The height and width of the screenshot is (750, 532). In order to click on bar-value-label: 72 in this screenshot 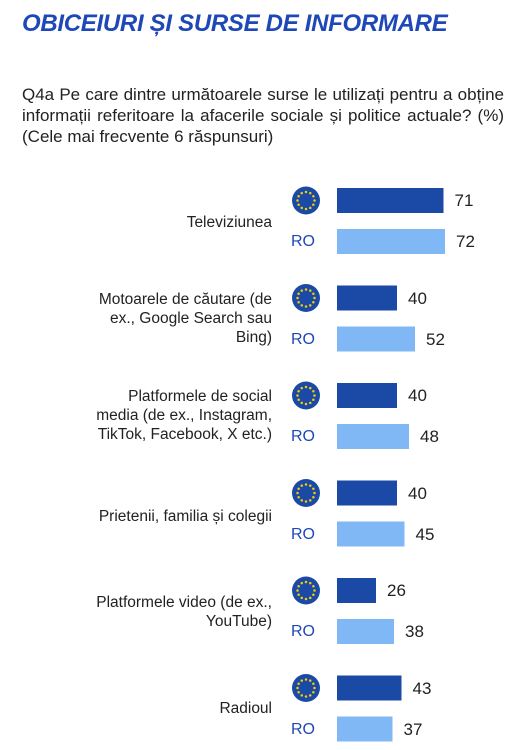, I will do `click(465, 241)`.